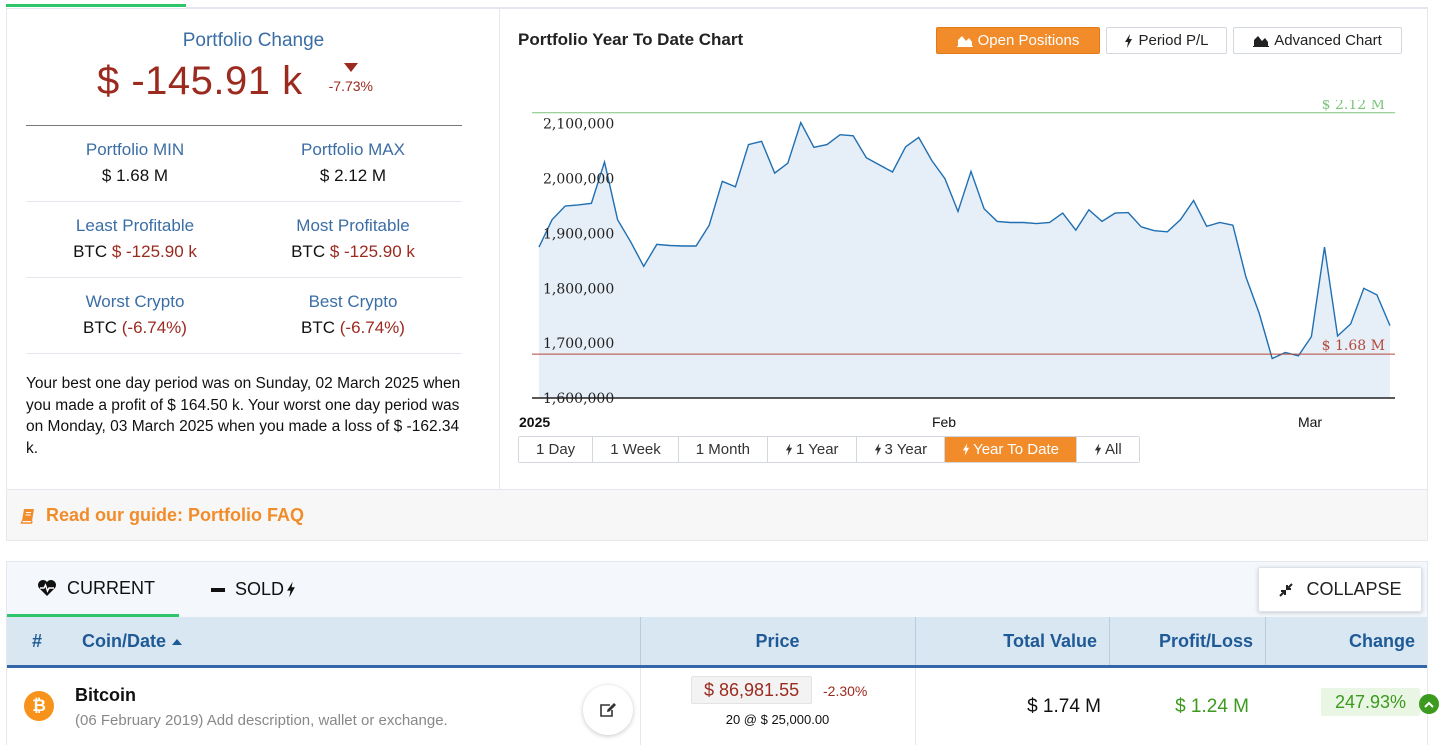 This screenshot has height=745, width=1442. I want to click on range-1-day: 1 Day, so click(556, 449).